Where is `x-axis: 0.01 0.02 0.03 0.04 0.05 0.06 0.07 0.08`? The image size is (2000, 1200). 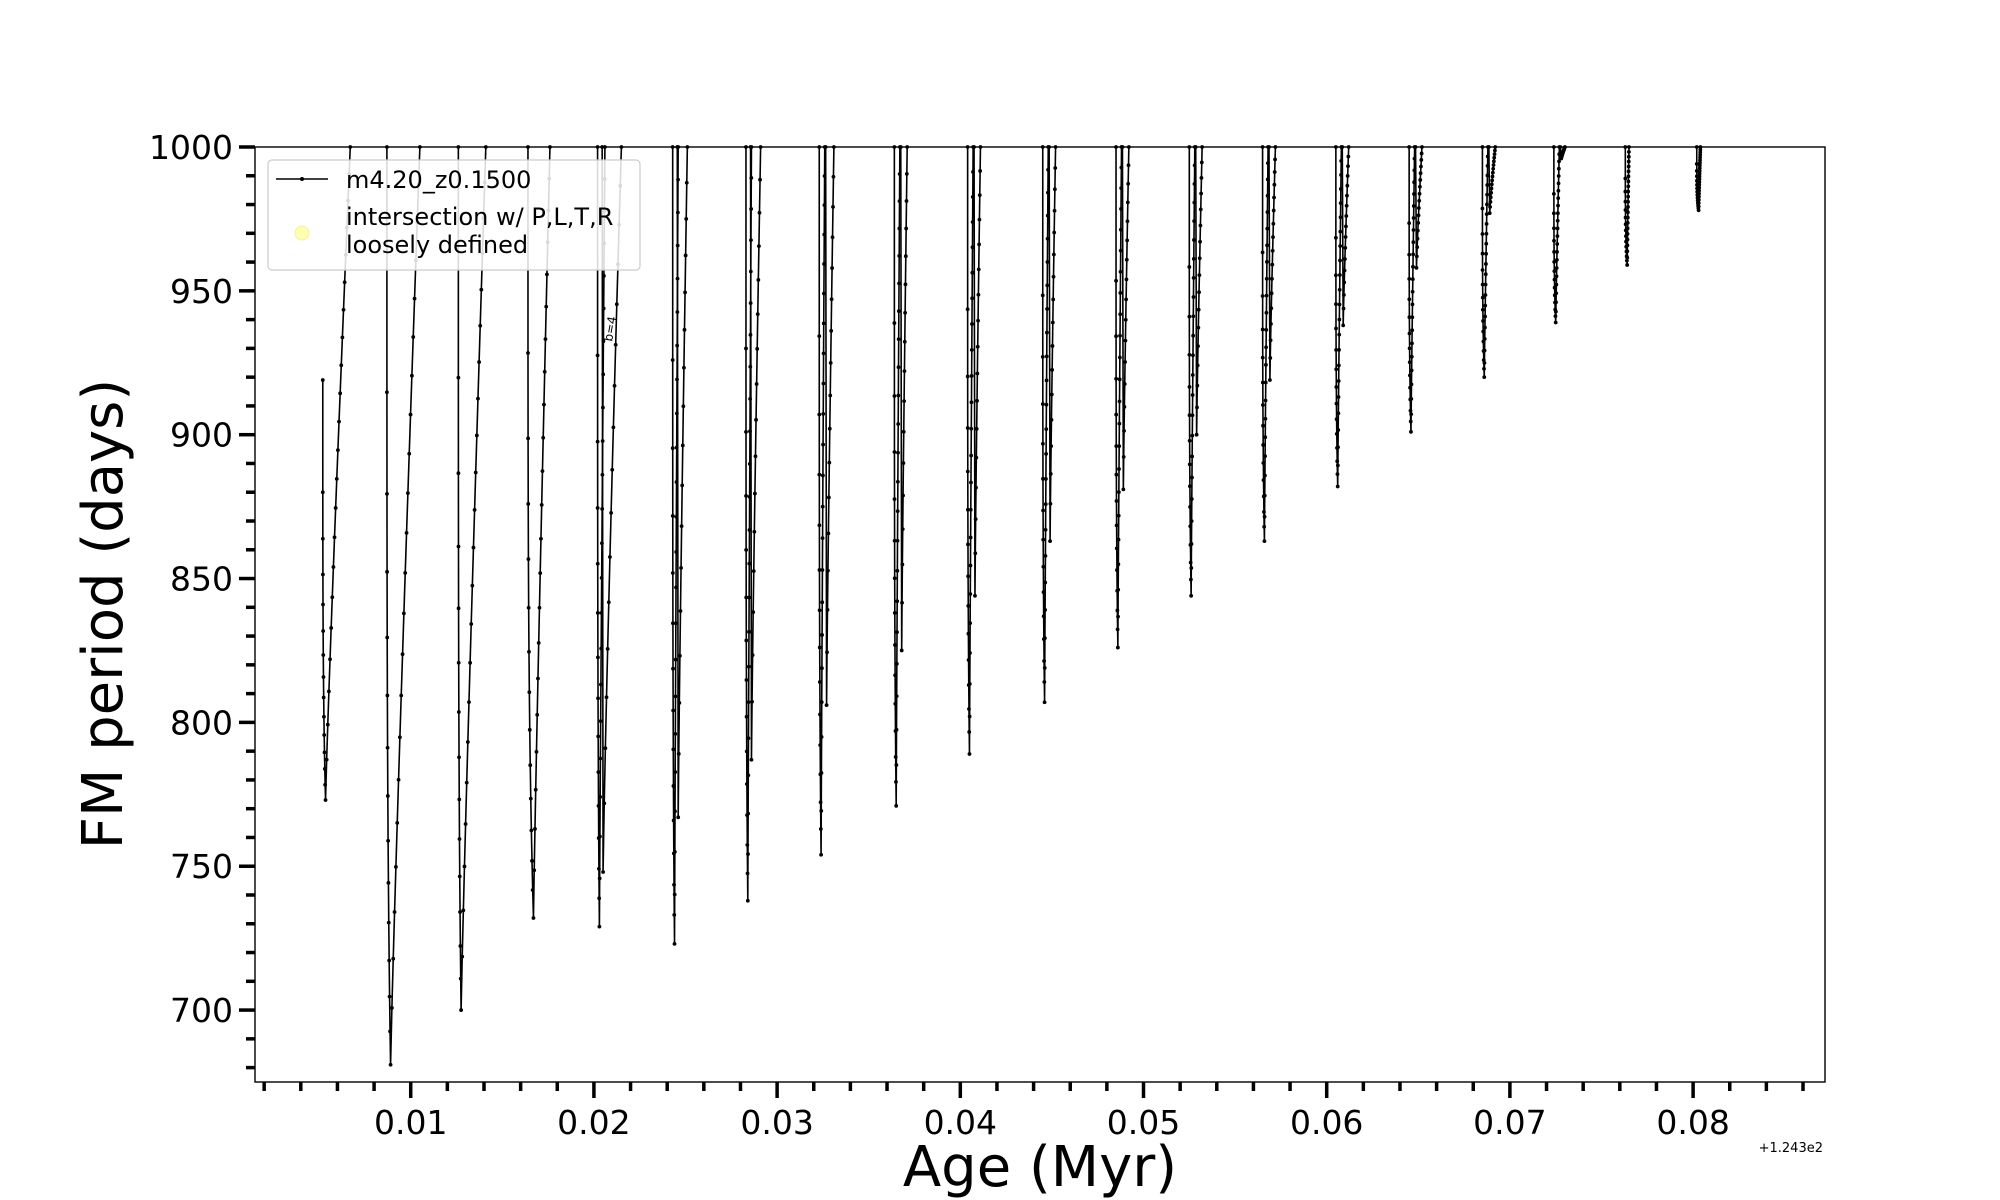
x-axis: 0.01 0.02 0.03 0.04 0.05 0.06 0.07 0.08 is located at coordinates (1033, 1112).